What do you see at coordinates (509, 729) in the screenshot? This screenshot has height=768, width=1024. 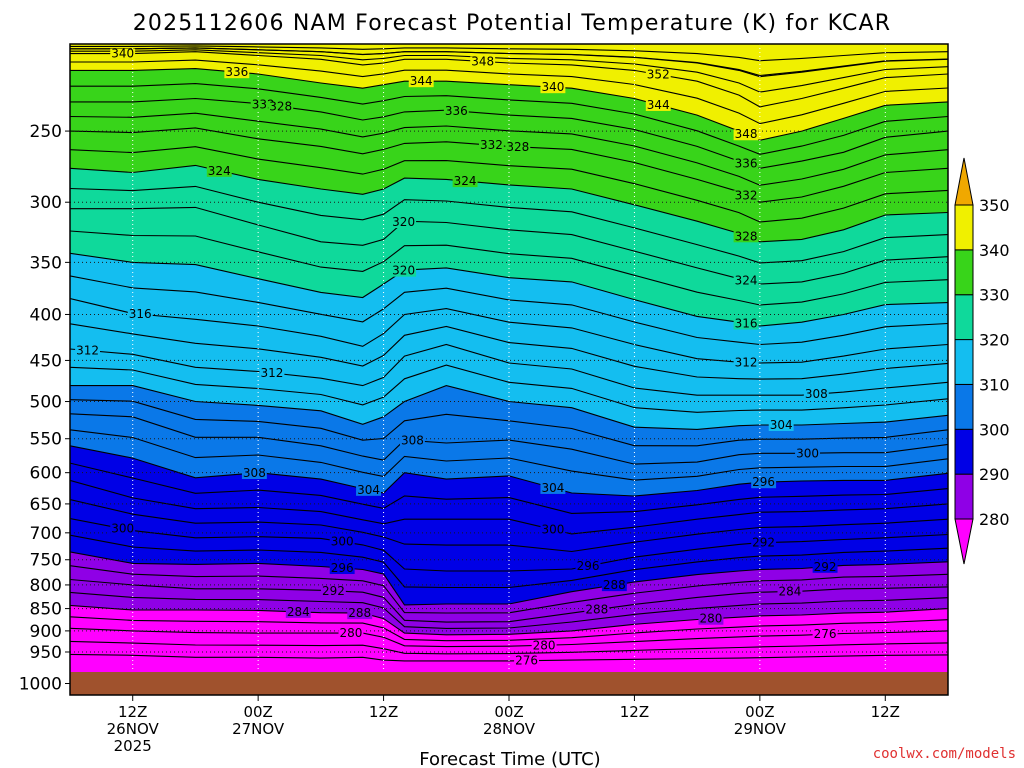 I see `x-tick-label: 28NOV` at bounding box center [509, 729].